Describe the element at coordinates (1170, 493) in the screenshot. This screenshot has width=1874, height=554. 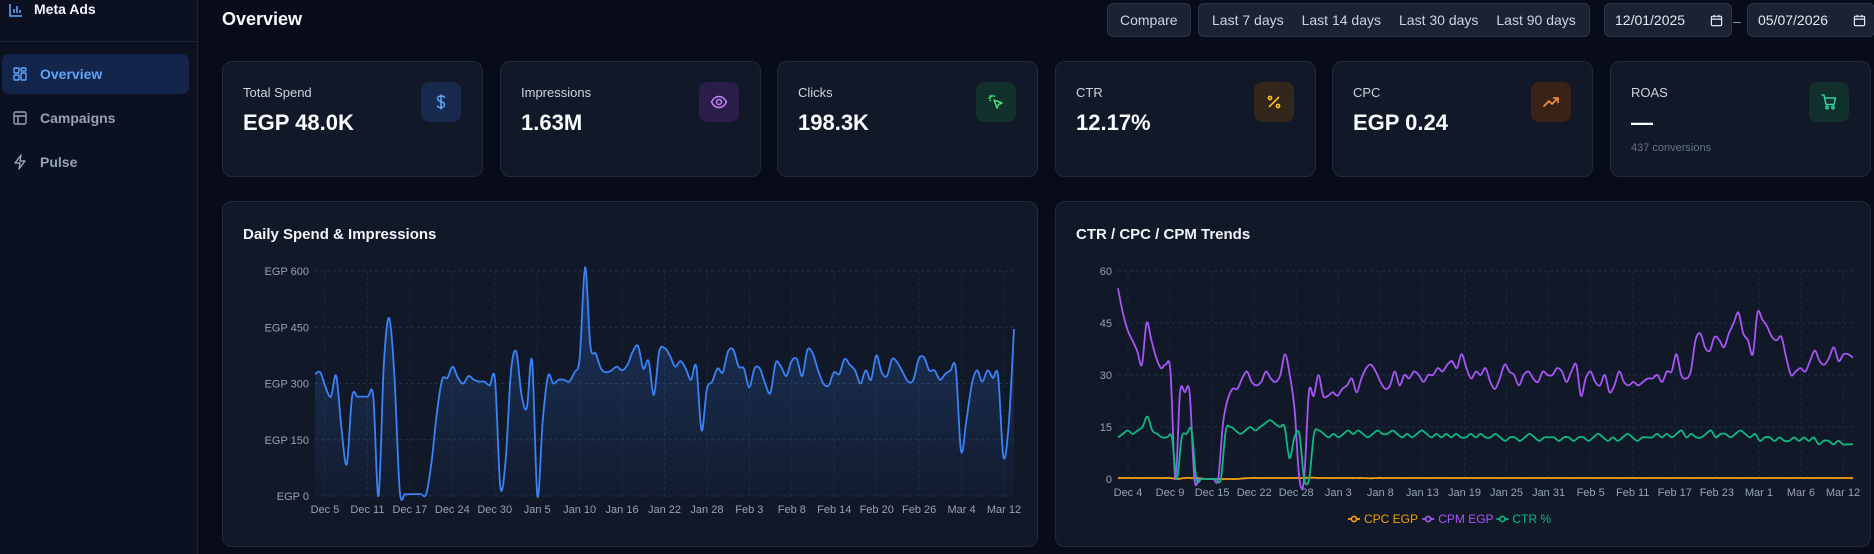
I see `x-tick-label: Dec 9` at that location.